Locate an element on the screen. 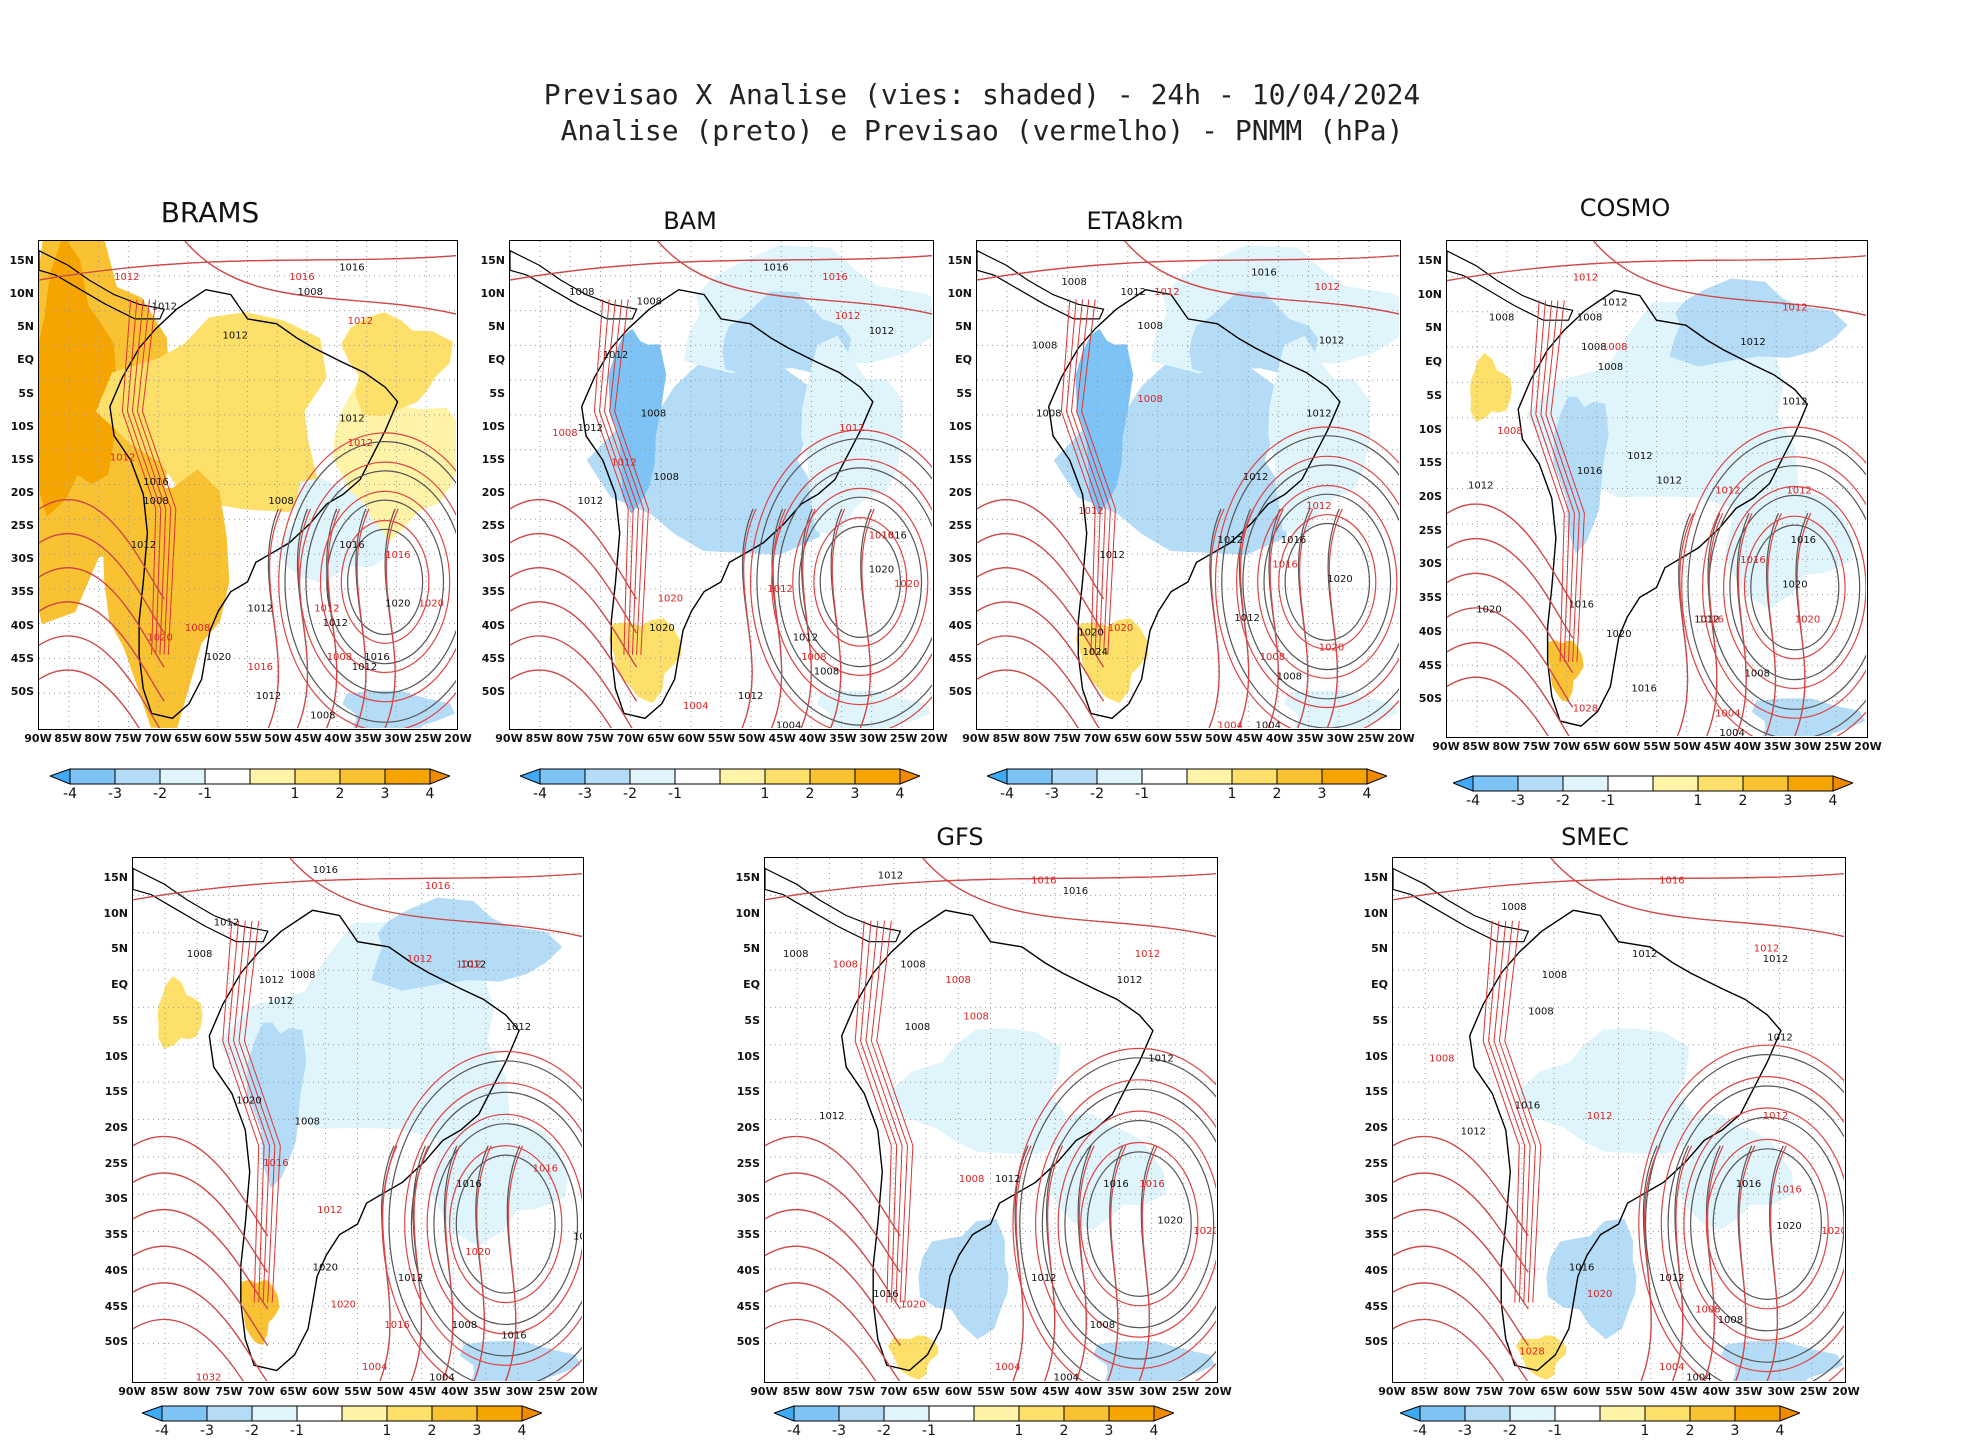  lat-tick-label: 50S is located at coordinates (116, 1342).